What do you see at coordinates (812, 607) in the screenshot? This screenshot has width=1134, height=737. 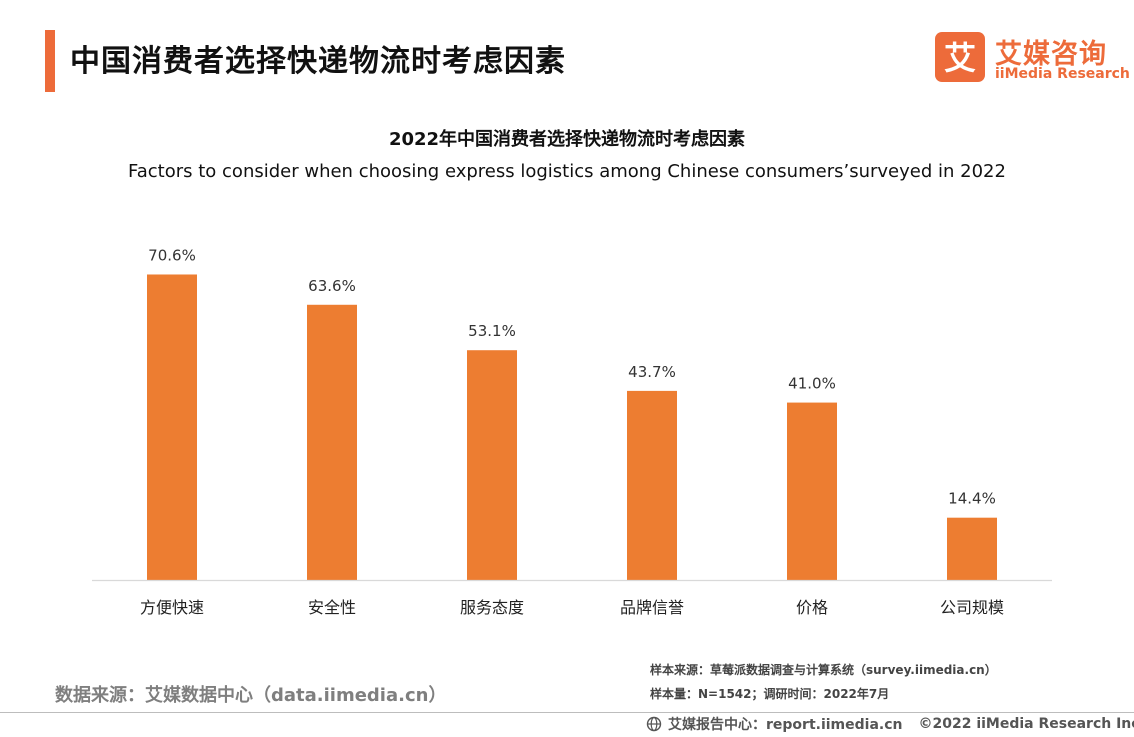 I see `category-label-5: 价格` at bounding box center [812, 607].